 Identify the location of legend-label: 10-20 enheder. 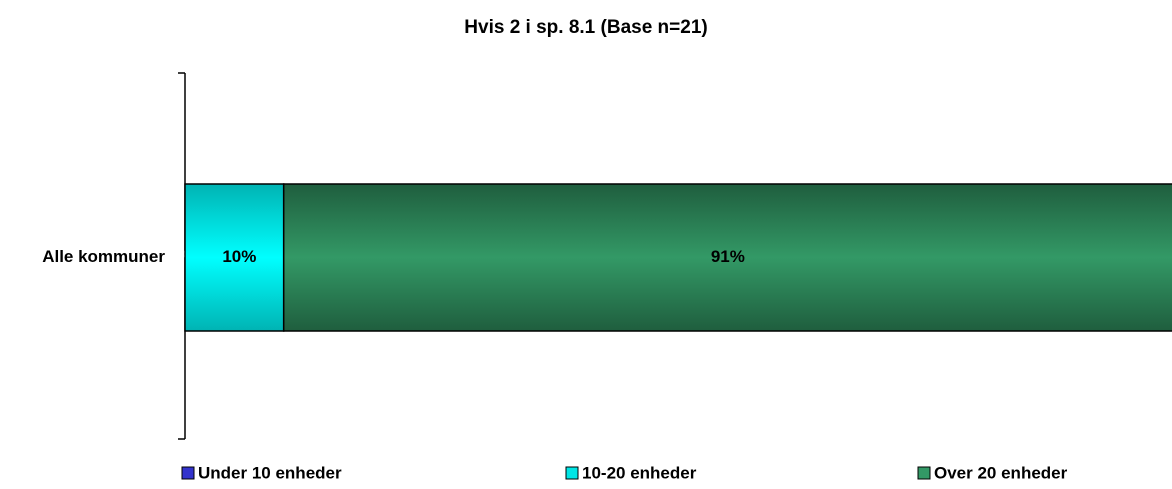
(639, 472).